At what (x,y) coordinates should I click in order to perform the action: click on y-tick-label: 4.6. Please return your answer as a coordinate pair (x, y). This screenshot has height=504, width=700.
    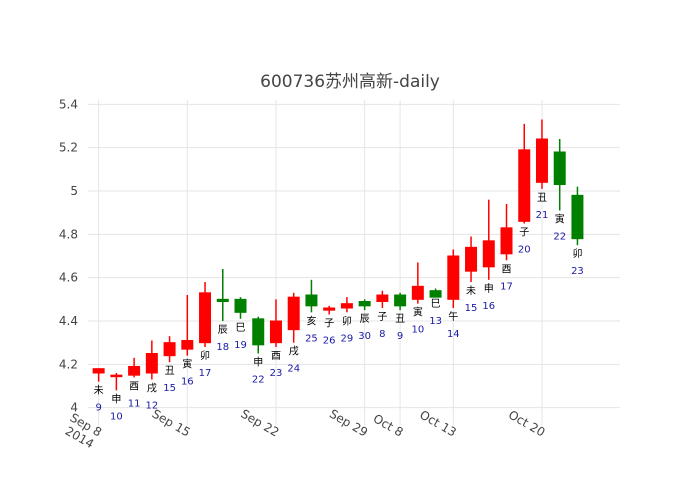
    Looking at the image, I should click on (68, 278).